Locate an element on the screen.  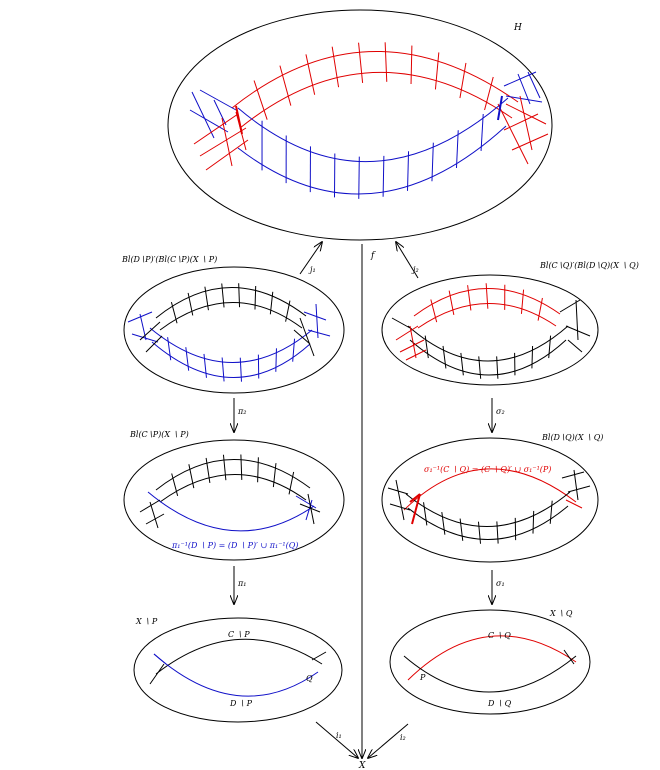
space-right-top is located at coordinates (490, 330).